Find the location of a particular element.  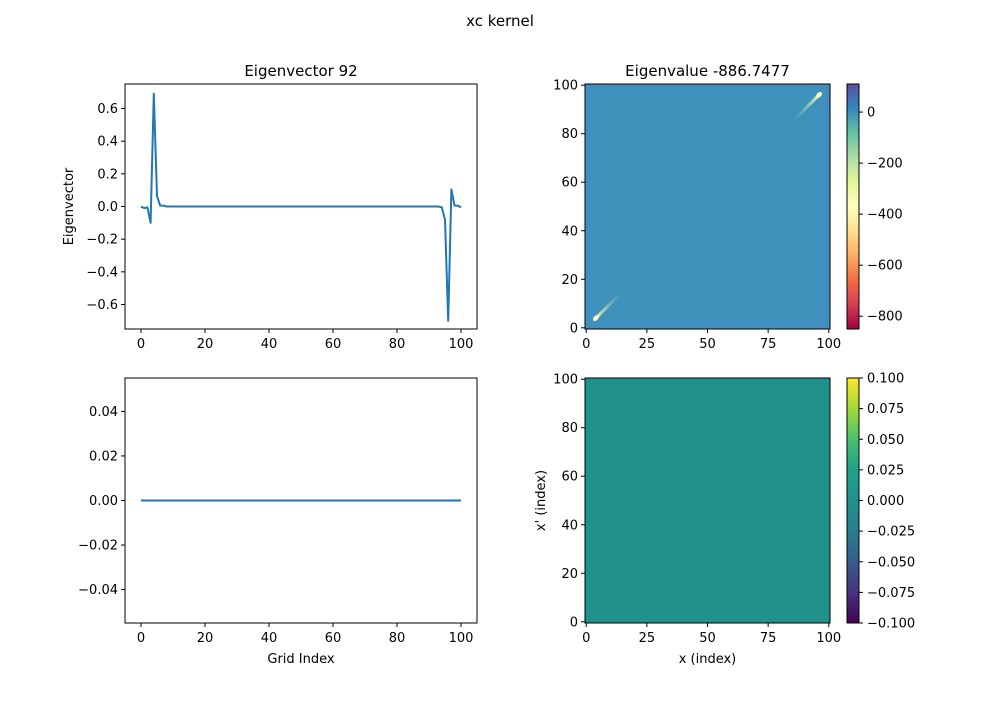

colorbar-tick-label: 0.100 is located at coordinates (885, 379).